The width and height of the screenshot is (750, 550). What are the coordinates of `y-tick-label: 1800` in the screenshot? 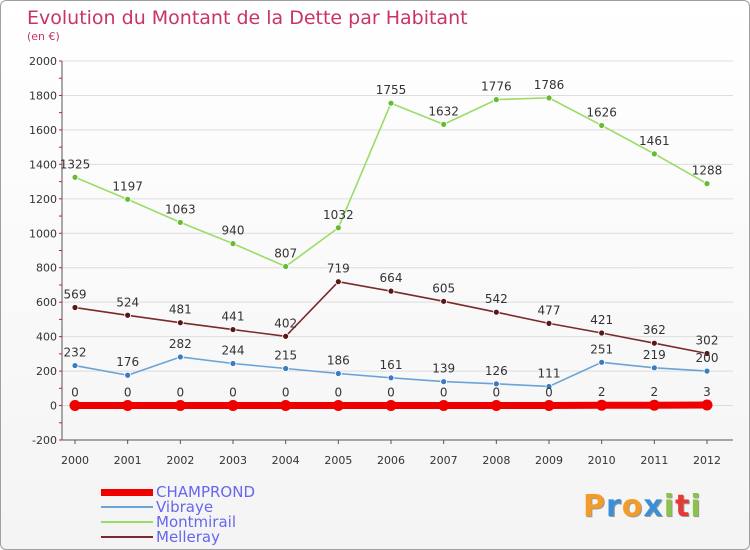 It's located at (43, 95).